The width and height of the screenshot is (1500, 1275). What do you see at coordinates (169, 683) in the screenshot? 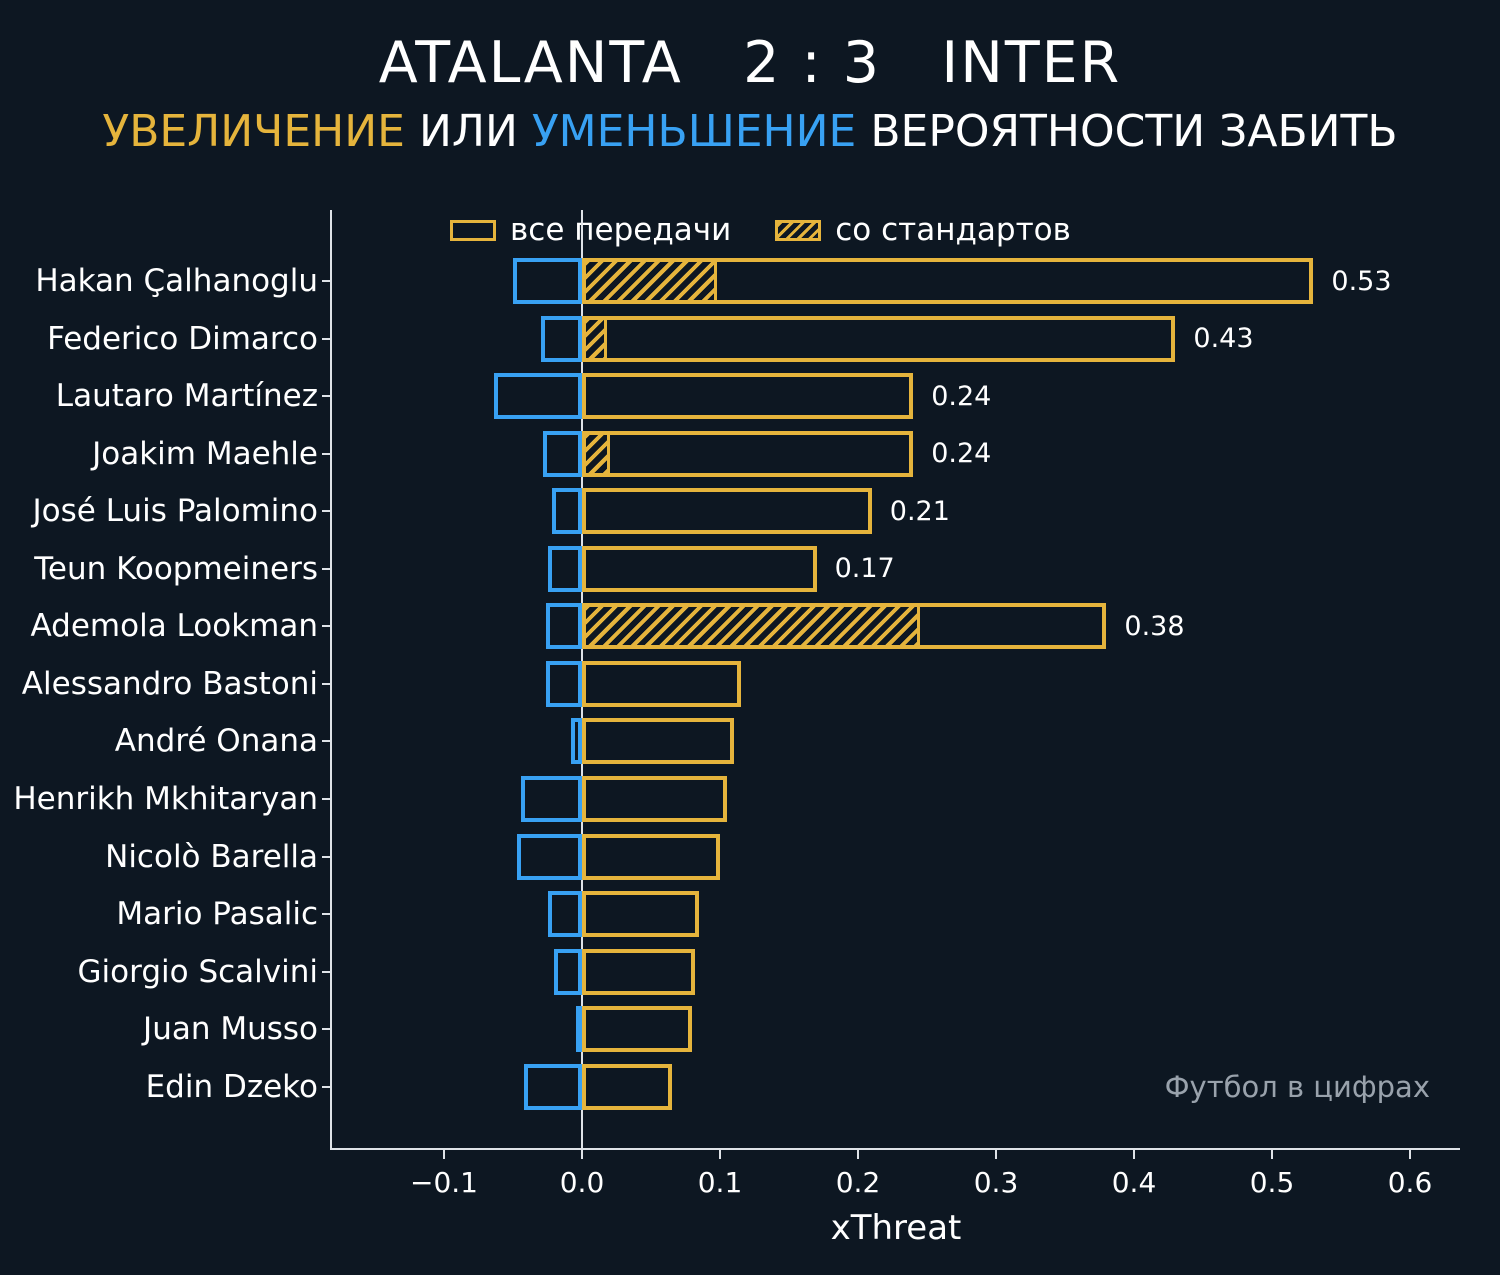
I see `player-label: Alessandro Bastoni` at bounding box center [169, 683].